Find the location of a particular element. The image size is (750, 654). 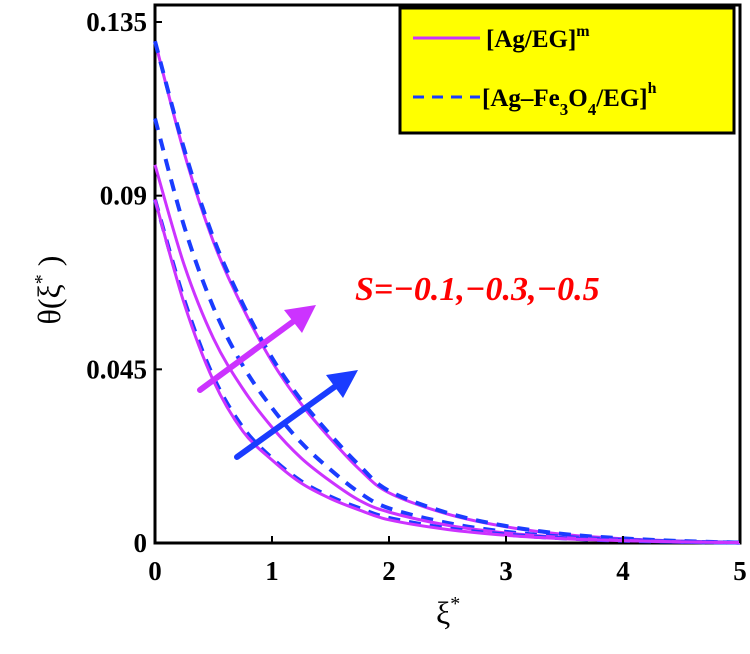

x-axis-label: ξ* is located at coordinates (448, 612).